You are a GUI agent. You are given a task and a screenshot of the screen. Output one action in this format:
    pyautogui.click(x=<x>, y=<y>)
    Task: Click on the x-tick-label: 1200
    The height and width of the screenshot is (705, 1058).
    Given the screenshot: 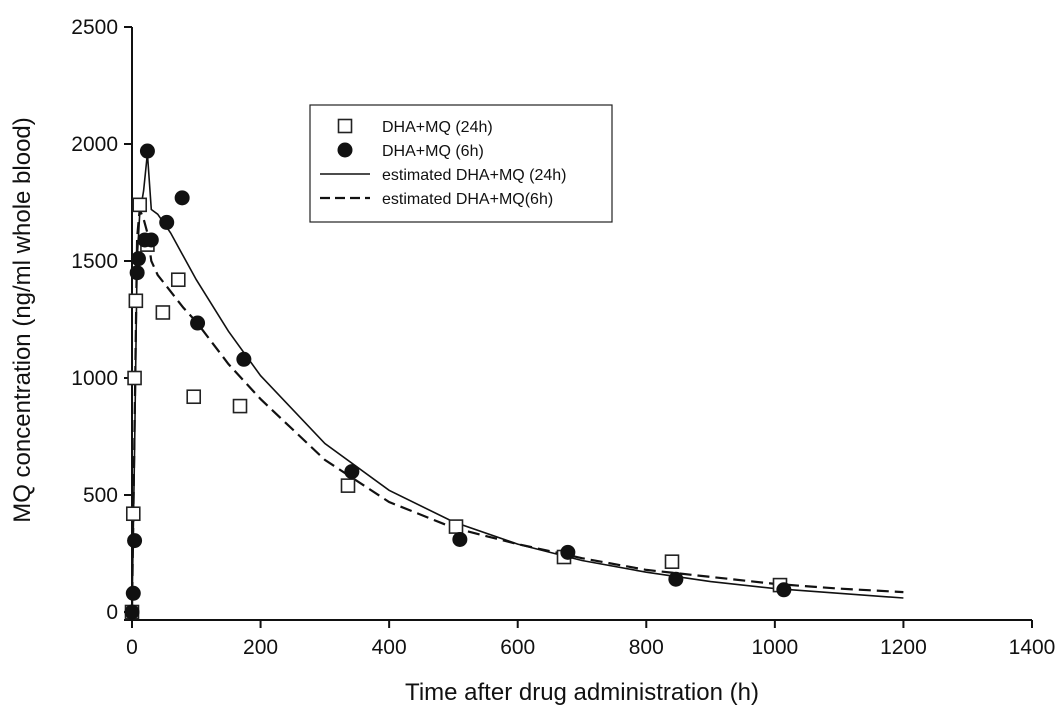 What is the action you would take?
    pyautogui.click(x=903, y=647)
    